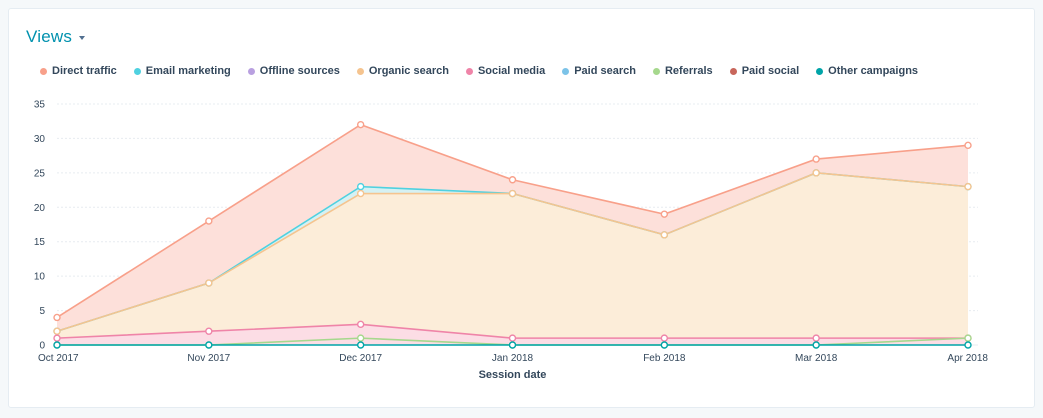 This screenshot has height=418, width=1043. I want to click on legend-item-paid-social: Paid social, so click(764, 71).